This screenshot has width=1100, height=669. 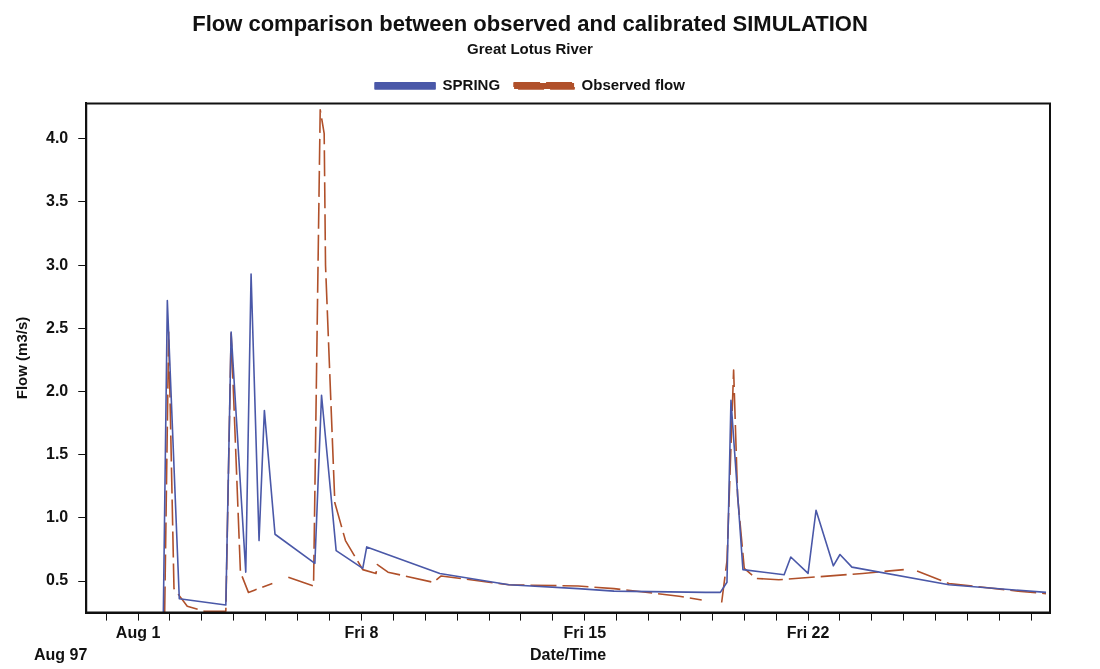 What do you see at coordinates (808, 632) in the screenshot?
I see `x-tick-label: Fri 22` at bounding box center [808, 632].